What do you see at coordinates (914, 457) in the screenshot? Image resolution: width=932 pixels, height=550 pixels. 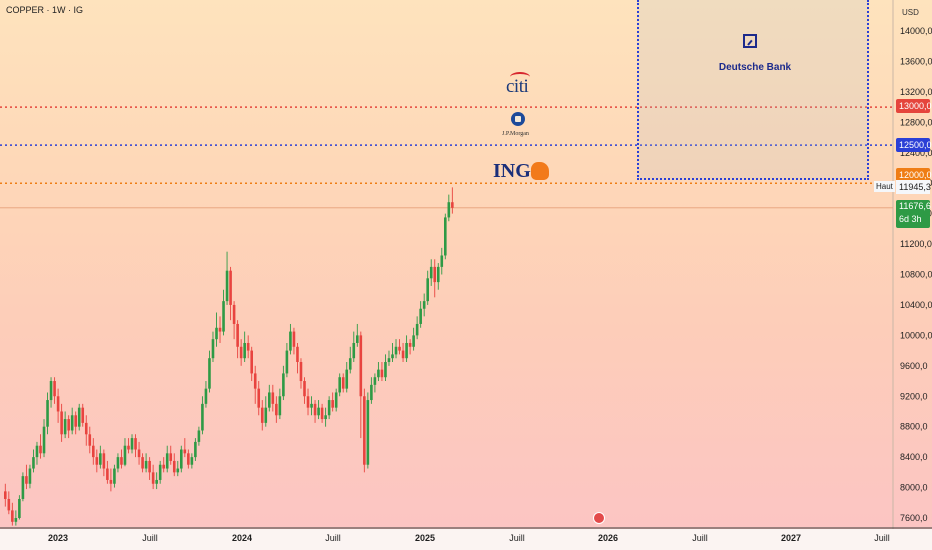 I see `y-tick-label: 8400,0` at bounding box center [914, 457].